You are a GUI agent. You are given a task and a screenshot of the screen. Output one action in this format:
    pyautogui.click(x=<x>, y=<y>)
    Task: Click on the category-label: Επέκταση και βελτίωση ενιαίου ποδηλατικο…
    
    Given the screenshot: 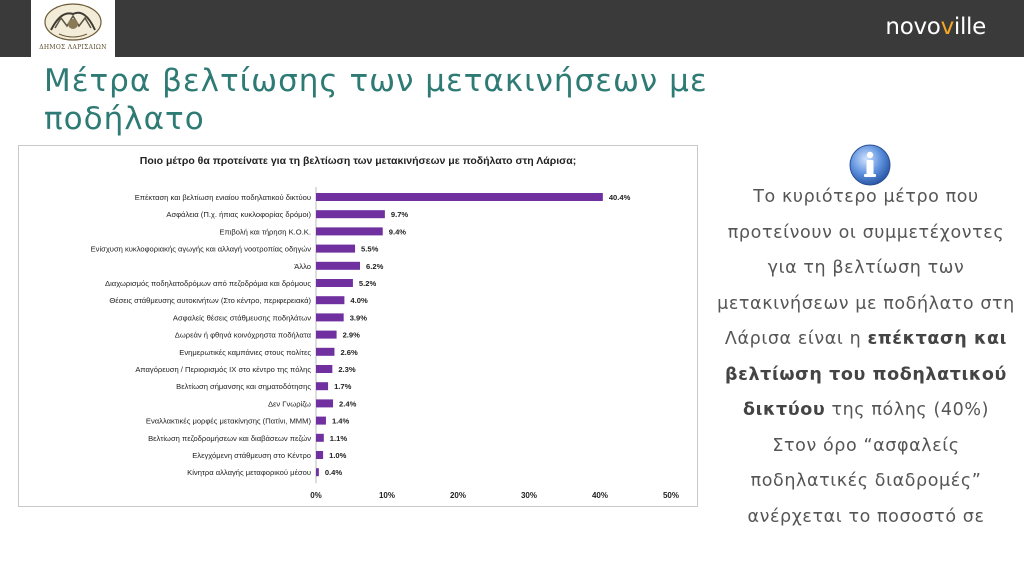 What is the action you would take?
    pyautogui.click(x=223, y=197)
    